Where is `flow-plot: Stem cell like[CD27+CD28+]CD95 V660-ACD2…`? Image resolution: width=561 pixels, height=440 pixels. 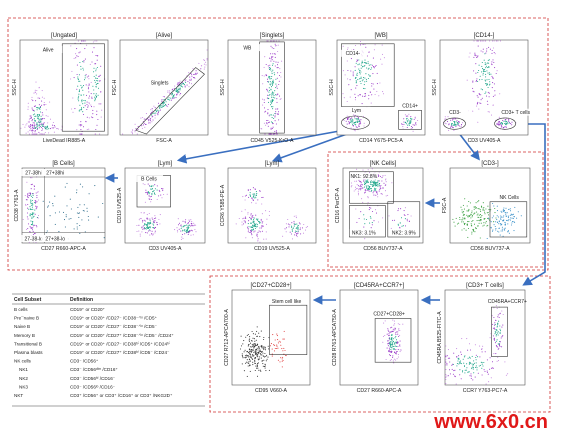
flow-plot: Stem cell like[CD27+CD28+]CD95 V660-ACD2… is located at coordinates (267, 338).